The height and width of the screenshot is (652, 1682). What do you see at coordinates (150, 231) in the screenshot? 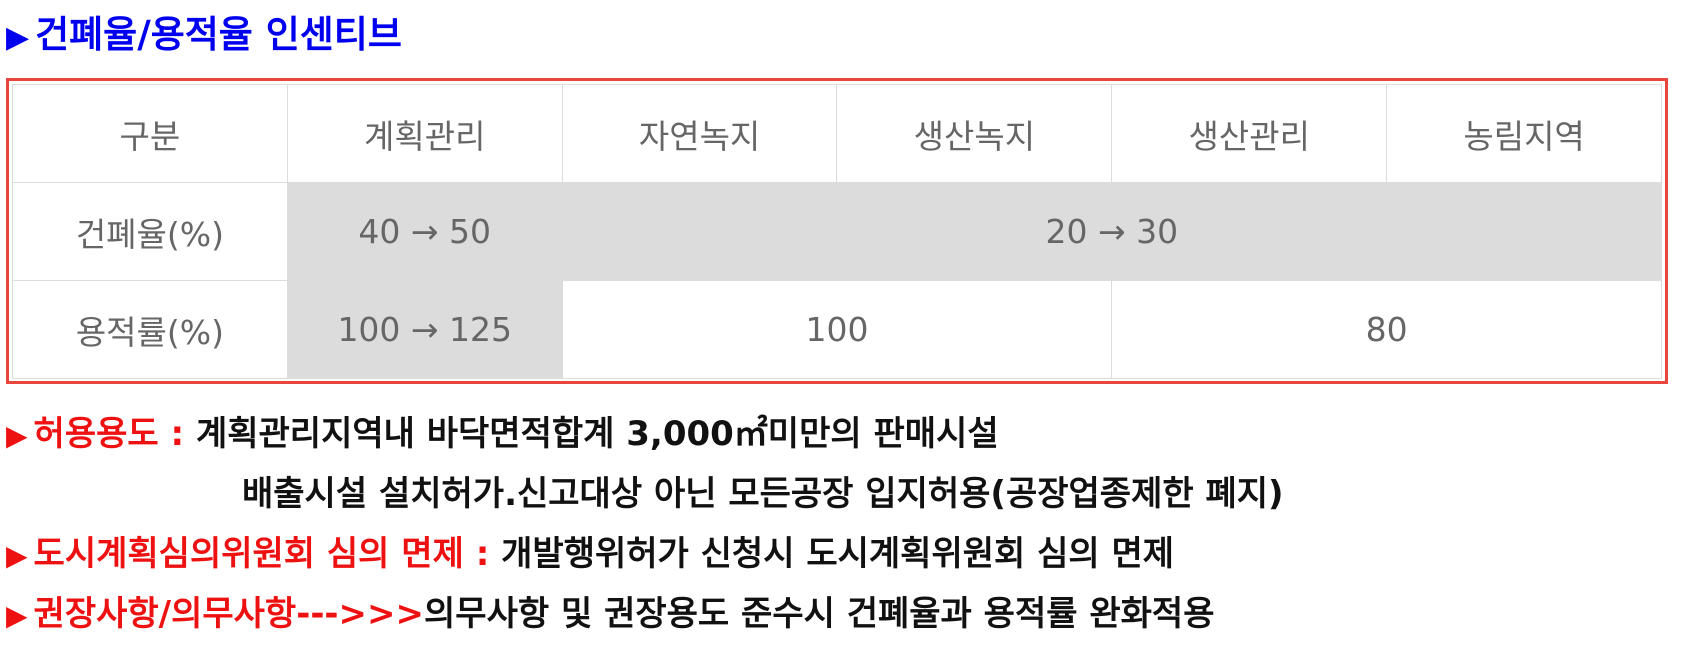
I see `bcr-label: 건폐율(%)` at bounding box center [150, 231].